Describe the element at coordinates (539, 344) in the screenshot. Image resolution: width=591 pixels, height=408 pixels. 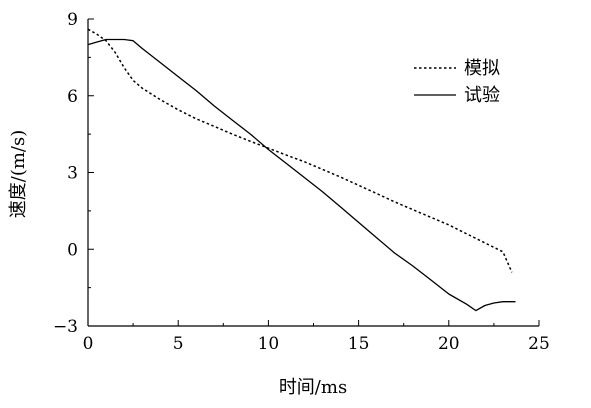
I see `x-tick-label: 25` at that location.